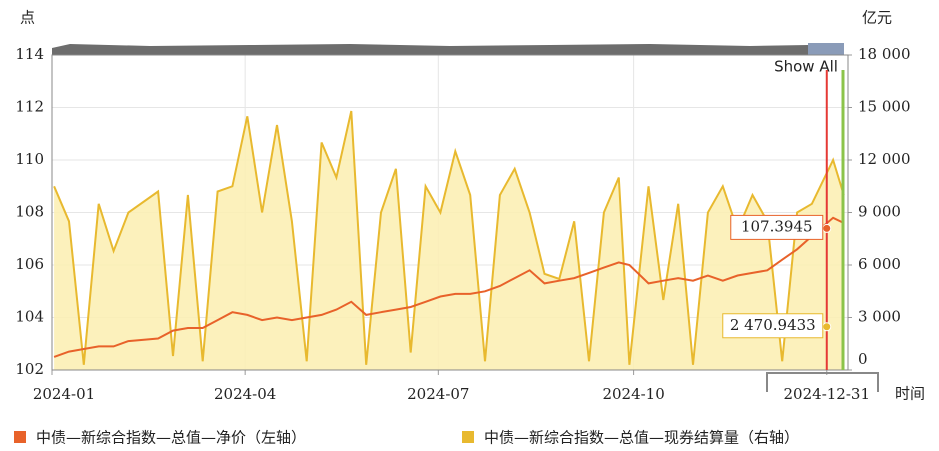 Image resolution: width=939 pixels, height=451 pixels. What do you see at coordinates (879, 317) in the screenshot?
I see `y2-tick-label: 3 000` at bounding box center [879, 317].